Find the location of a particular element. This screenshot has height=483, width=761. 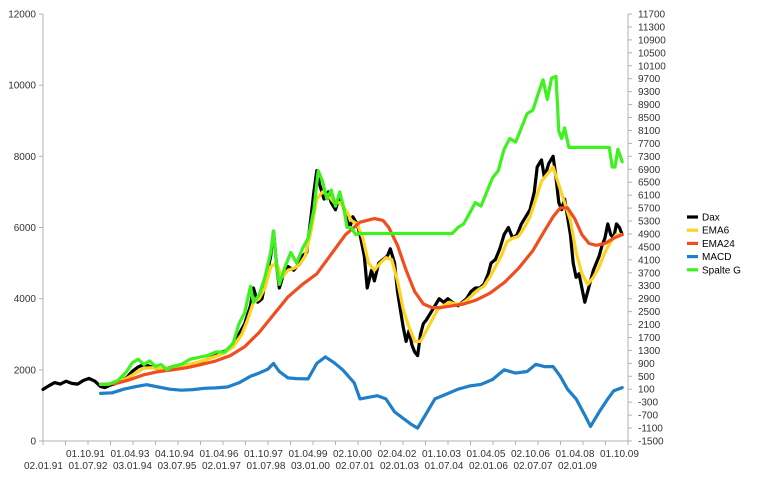

x-tick-label-upper: 01.10.97 is located at coordinates (263, 454).